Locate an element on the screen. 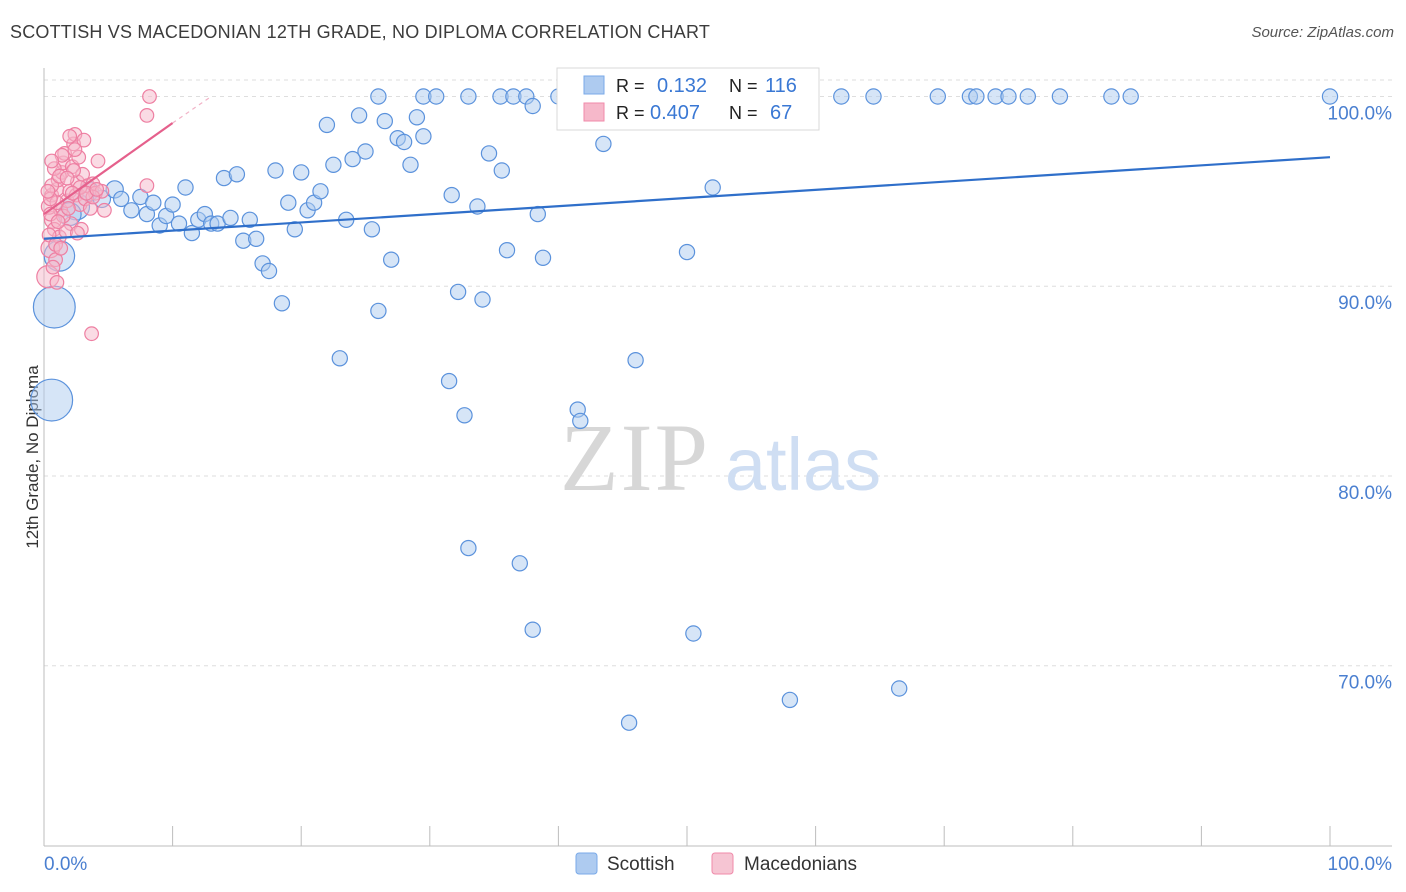 This screenshot has height=892, width=1406. series-legend: Scottish Macedonians is located at coordinates (716, 863).